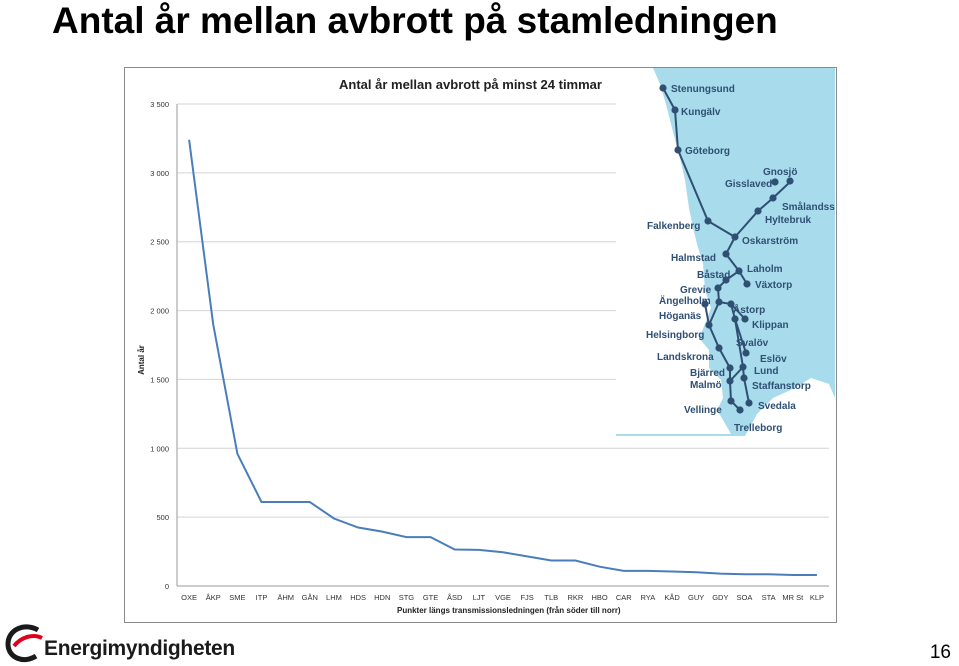 The height and width of the screenshot is (666, 959). I want to click on map-place-label: Malmö, so click(706, 385).